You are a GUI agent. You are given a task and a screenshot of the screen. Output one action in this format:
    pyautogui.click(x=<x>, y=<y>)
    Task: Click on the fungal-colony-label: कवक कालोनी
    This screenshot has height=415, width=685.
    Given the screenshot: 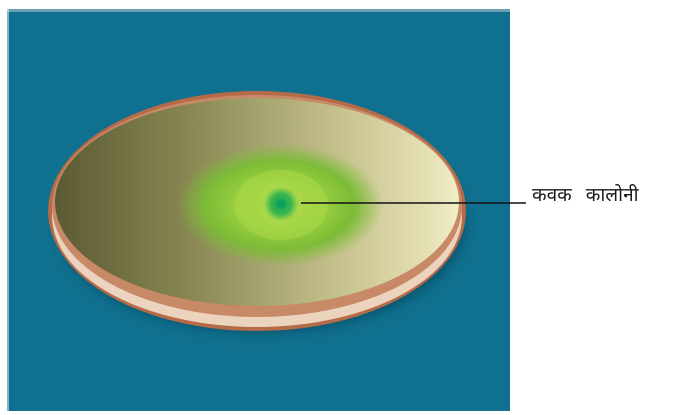 What is the action you would take?
    pyautogui.click(x=585, y=195)
    